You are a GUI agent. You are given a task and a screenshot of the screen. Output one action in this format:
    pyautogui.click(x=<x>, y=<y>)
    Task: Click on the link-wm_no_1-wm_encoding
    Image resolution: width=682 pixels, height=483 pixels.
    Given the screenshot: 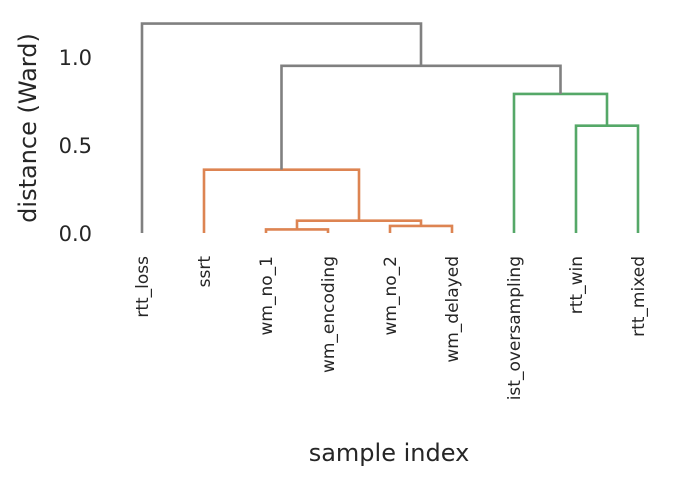 What is the action you would take?
    pyautogui.click(x=297, y=230)
    